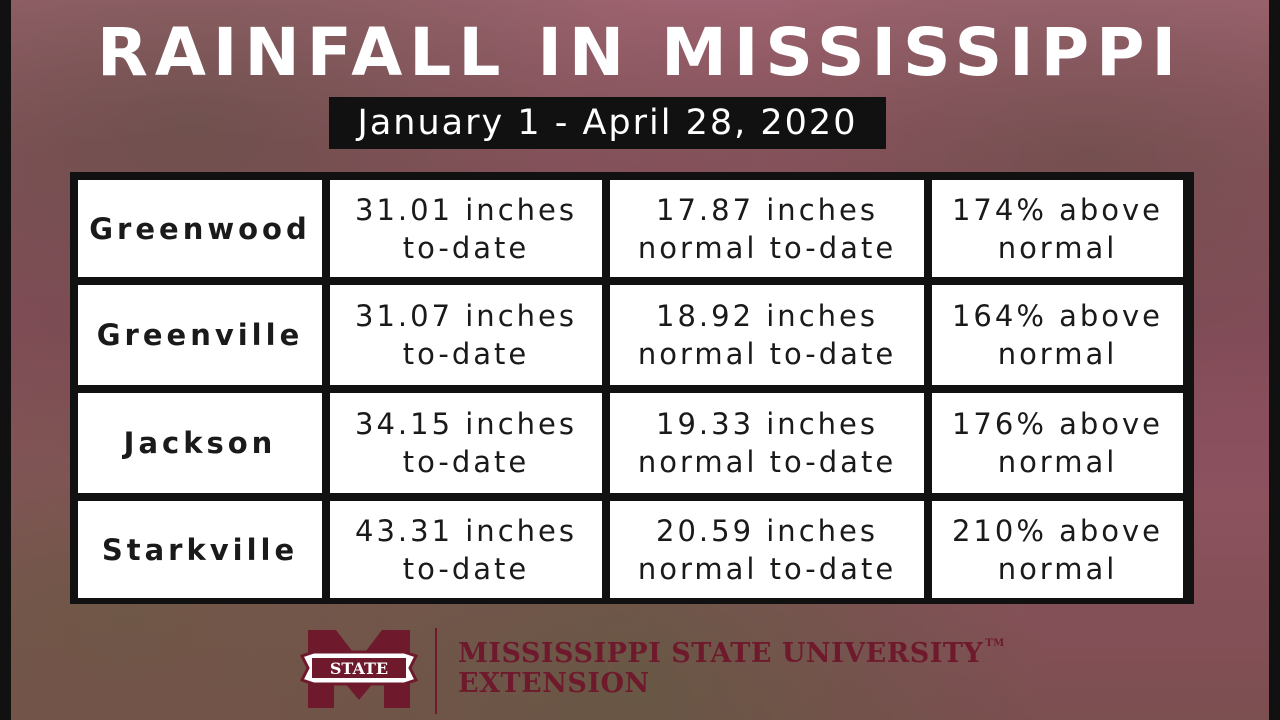  I want to click on city-name: Starkville, so click(200, 549).